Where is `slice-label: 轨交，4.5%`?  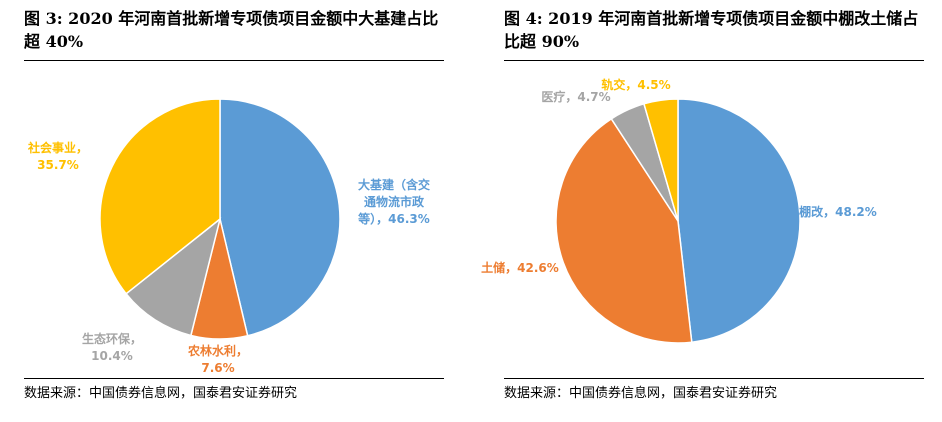
slice-label: 轨交，4.5% is located at coordinates (635, 84).